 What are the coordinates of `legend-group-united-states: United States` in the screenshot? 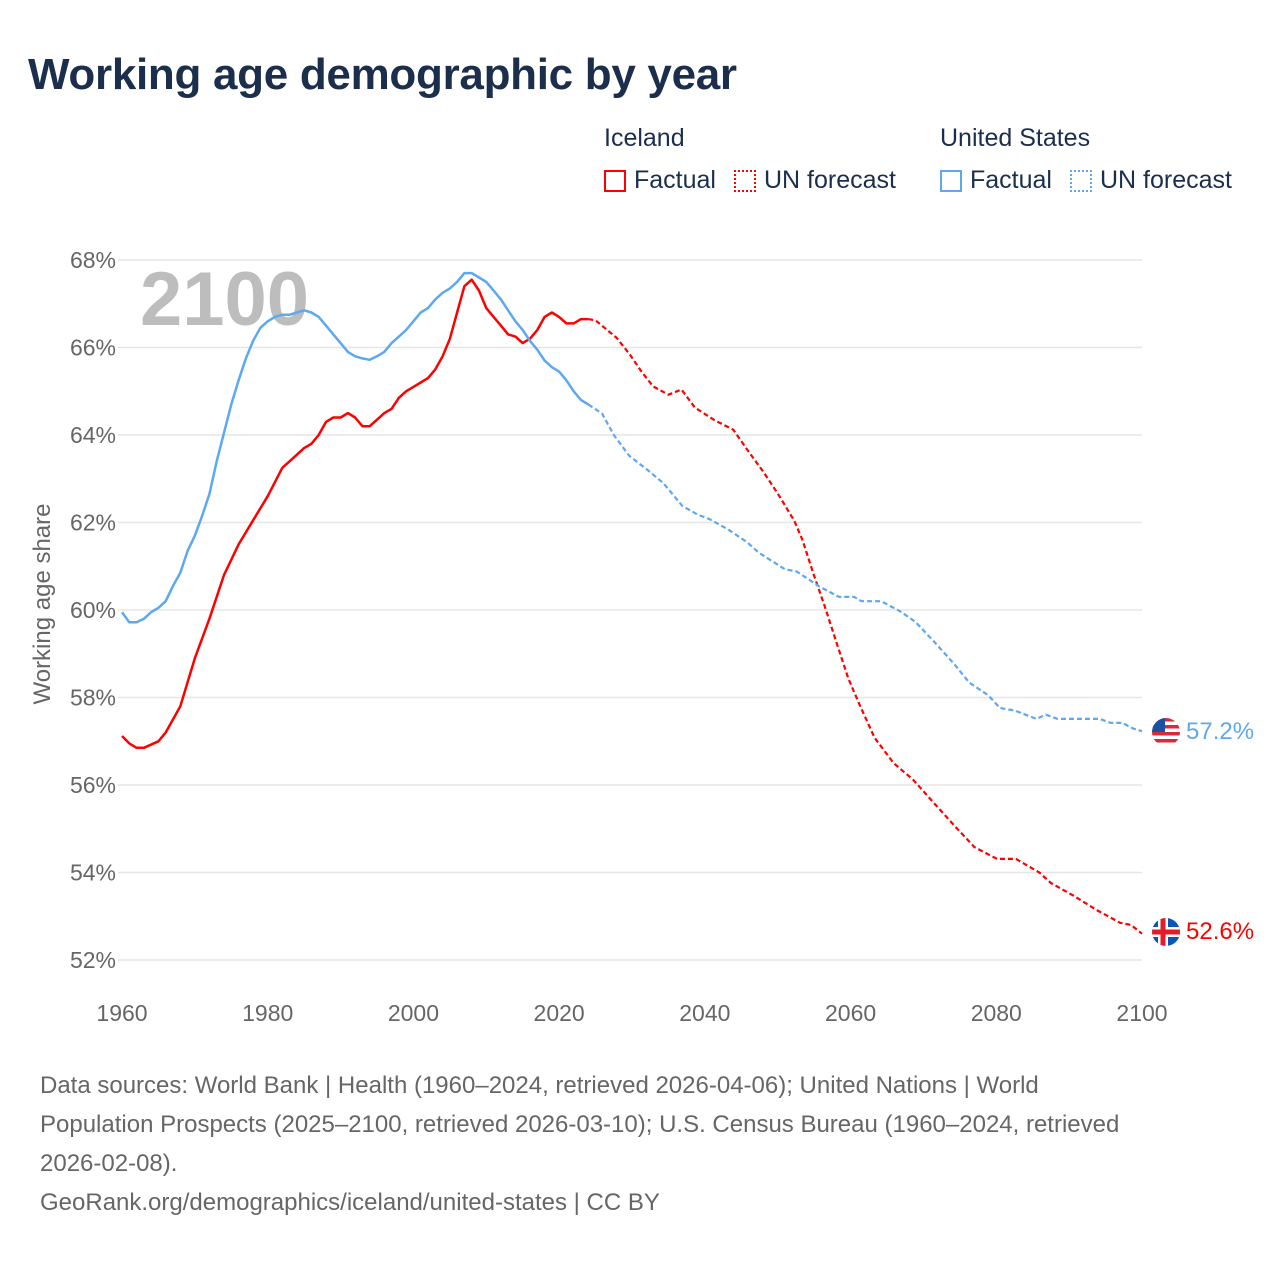 It's located at (1015, 138).